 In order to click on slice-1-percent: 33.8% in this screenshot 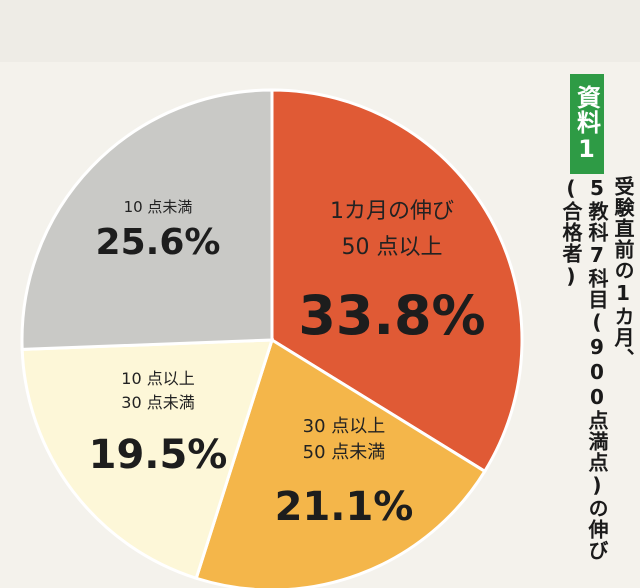, I will do `click(391, 315)`.